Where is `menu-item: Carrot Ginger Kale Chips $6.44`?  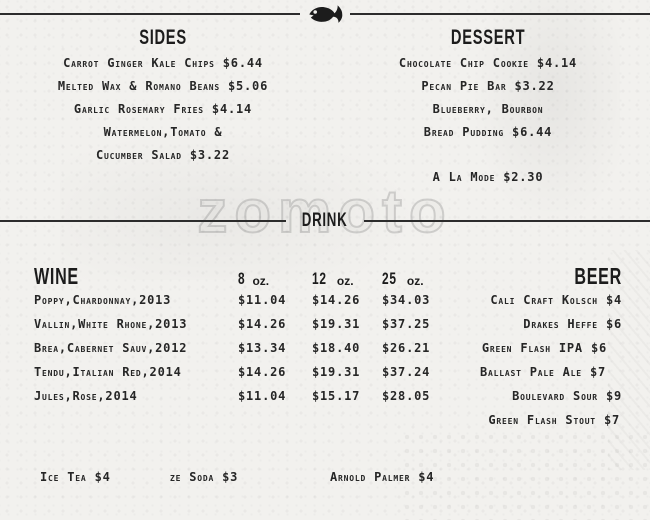
menu-item: Carrot Ginger Kale Chips $6.44 is located at coordinates (163, 63).